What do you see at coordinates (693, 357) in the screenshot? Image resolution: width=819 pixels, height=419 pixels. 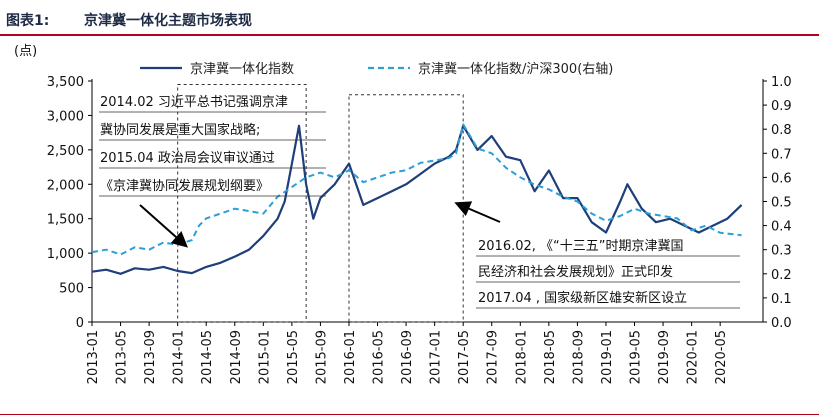 I see `x-tick-label: 2020-01` at bounding box center [693, 357].